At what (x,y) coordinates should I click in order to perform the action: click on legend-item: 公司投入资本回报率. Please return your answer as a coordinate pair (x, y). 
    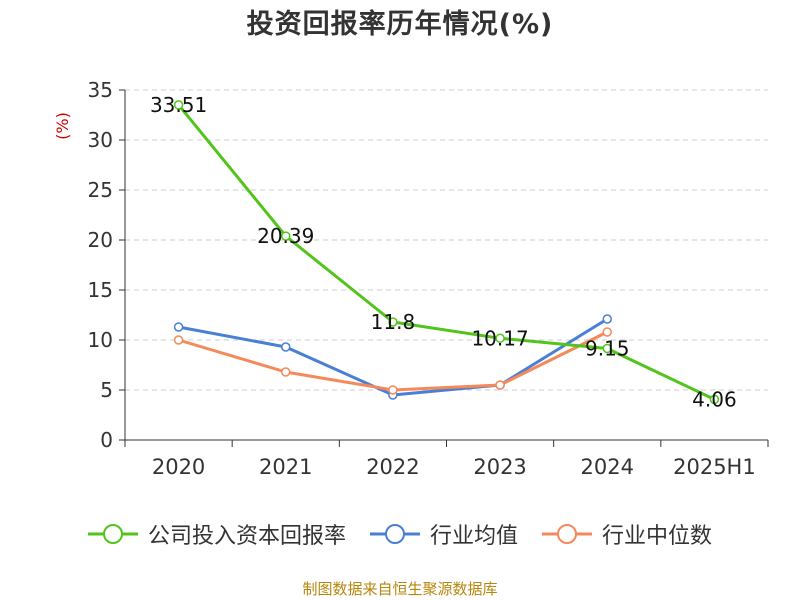
    Looking at the image, I should click on (216, 534).